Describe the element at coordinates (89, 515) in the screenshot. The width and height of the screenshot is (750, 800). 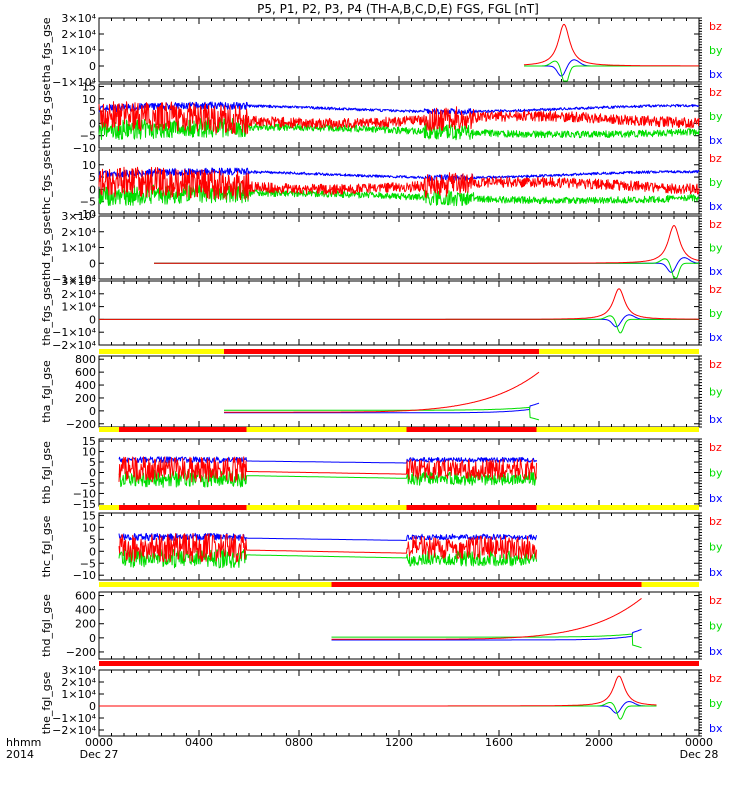
I see `y-tick-label: 15` at that location.